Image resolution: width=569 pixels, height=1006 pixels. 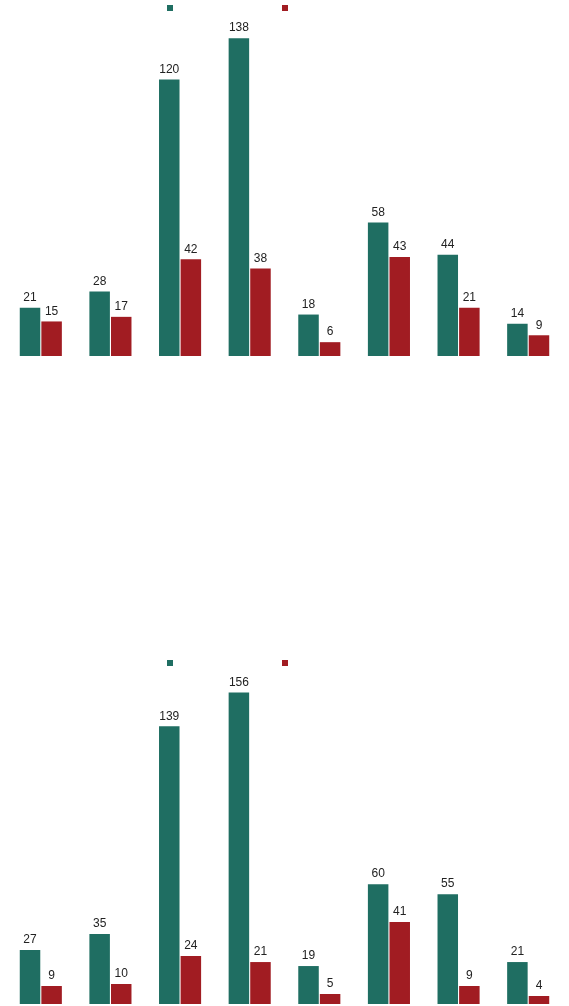 What do you see at coordinates (308, 303) in the screenshot?
I see `data-label: 18` at bounding box center [308, 303].